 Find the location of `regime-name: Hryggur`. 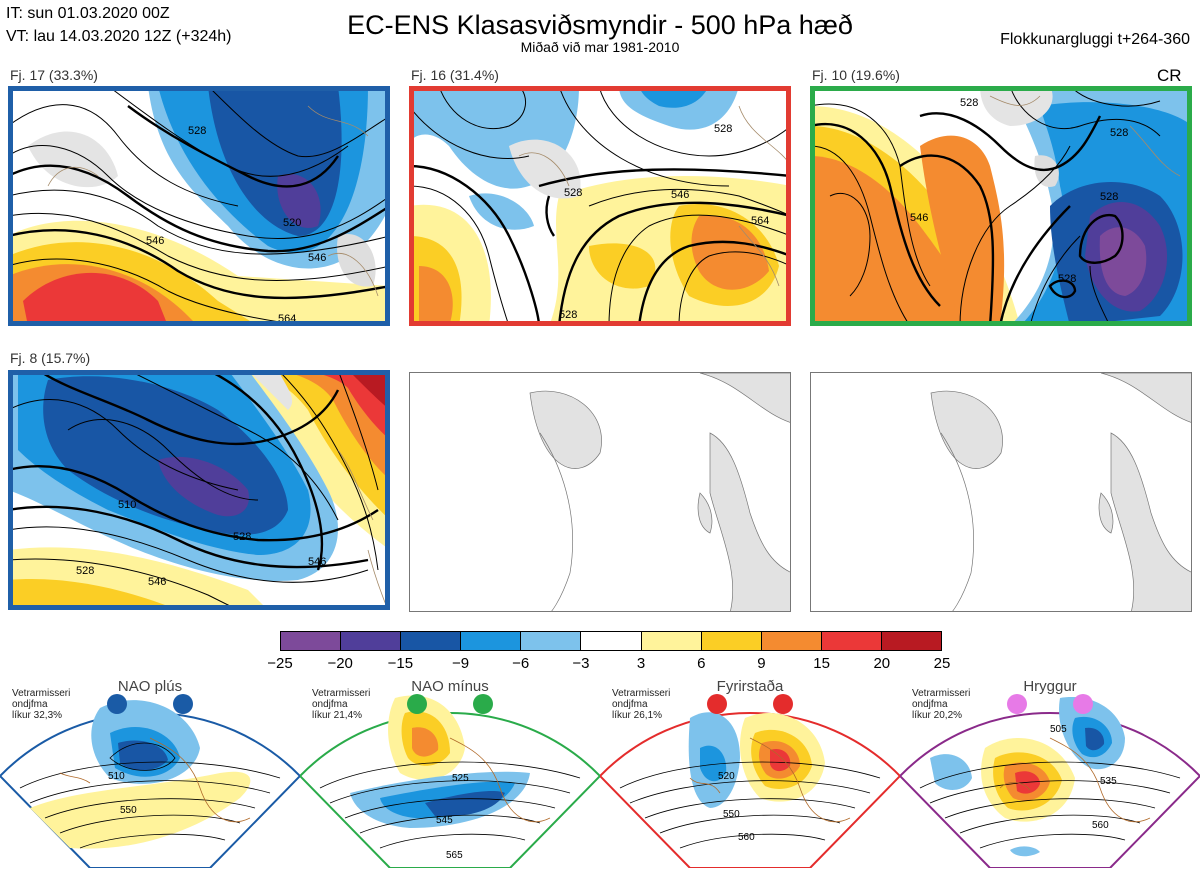

regime-name: Hryggur is located at coordinates (1050, 686).